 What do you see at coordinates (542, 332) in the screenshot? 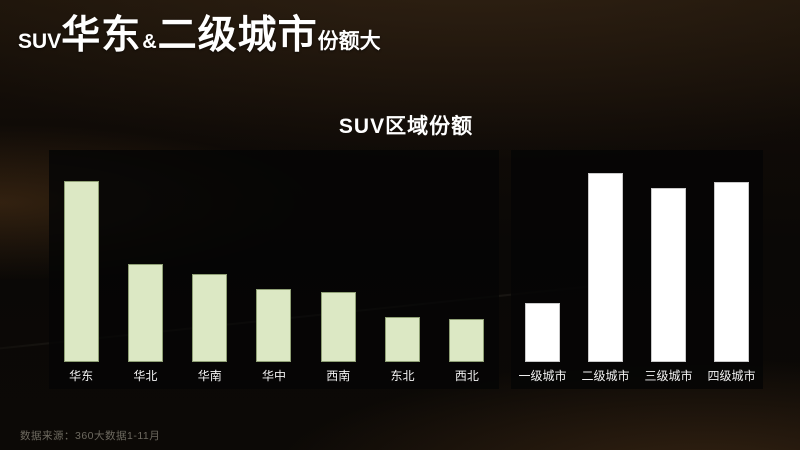
I see `bar-一级城市` at bounding box center [542, 332].